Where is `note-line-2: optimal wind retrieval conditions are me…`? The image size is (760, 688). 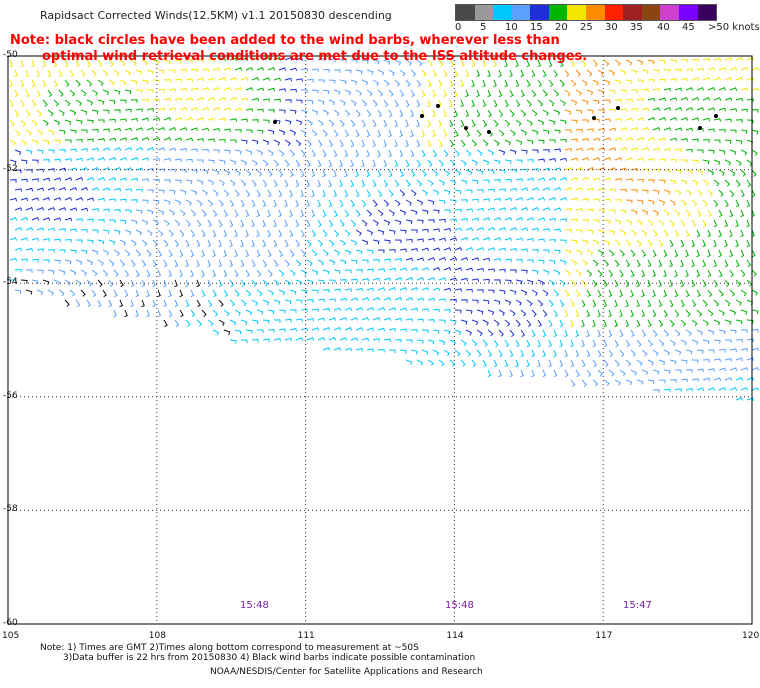 note-line-2: optimal wind retrieval conditions are me… is located at coordinates (315, 56).